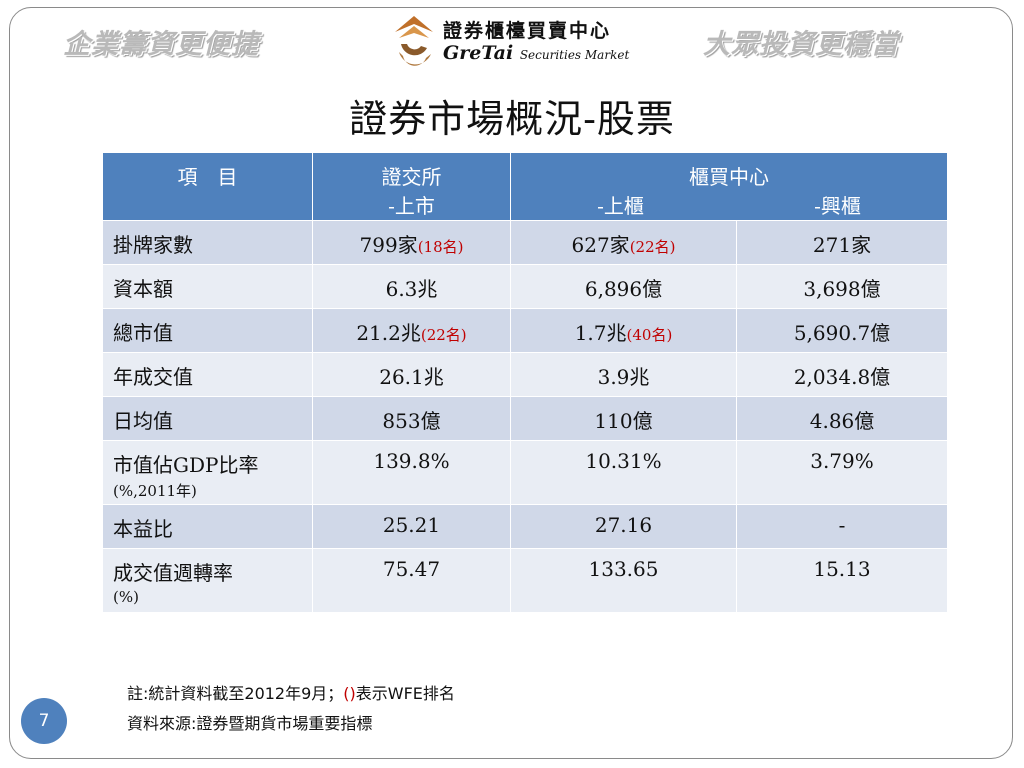  I want to click on cell-twse: 75.47, so click(411, 580).